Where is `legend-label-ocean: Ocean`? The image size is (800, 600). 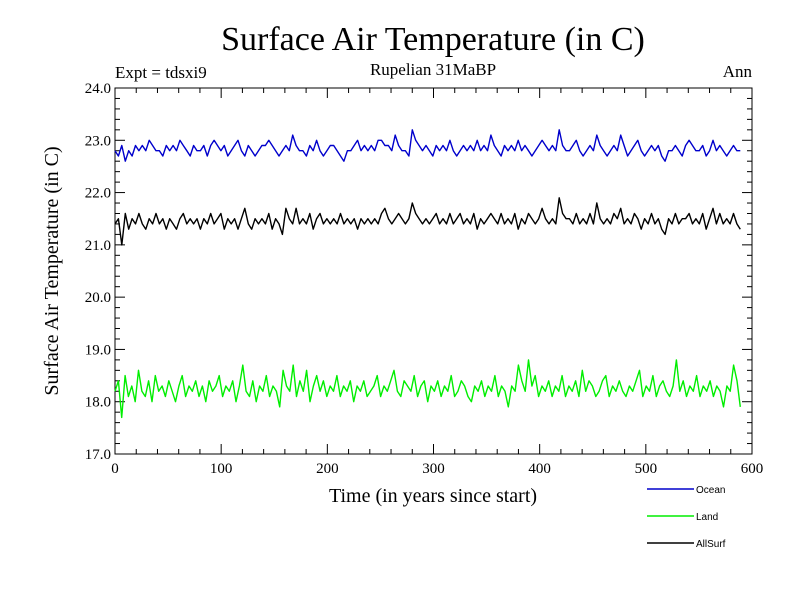 legend-label-ocean: Ocean is located at coordinates (710, 490).